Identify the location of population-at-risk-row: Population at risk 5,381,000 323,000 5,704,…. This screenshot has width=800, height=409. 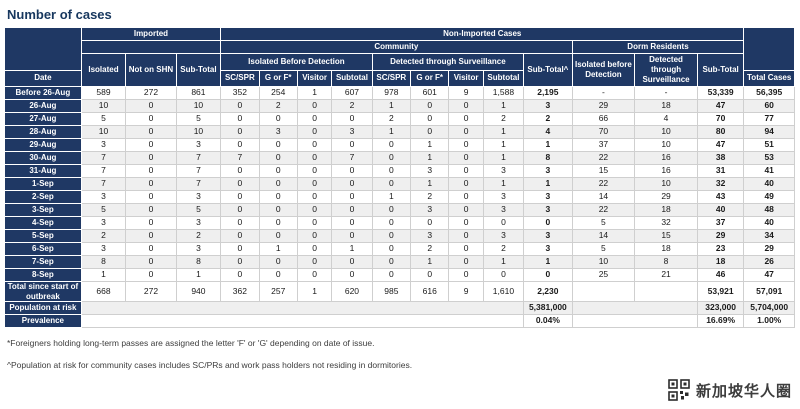
(399, 308).